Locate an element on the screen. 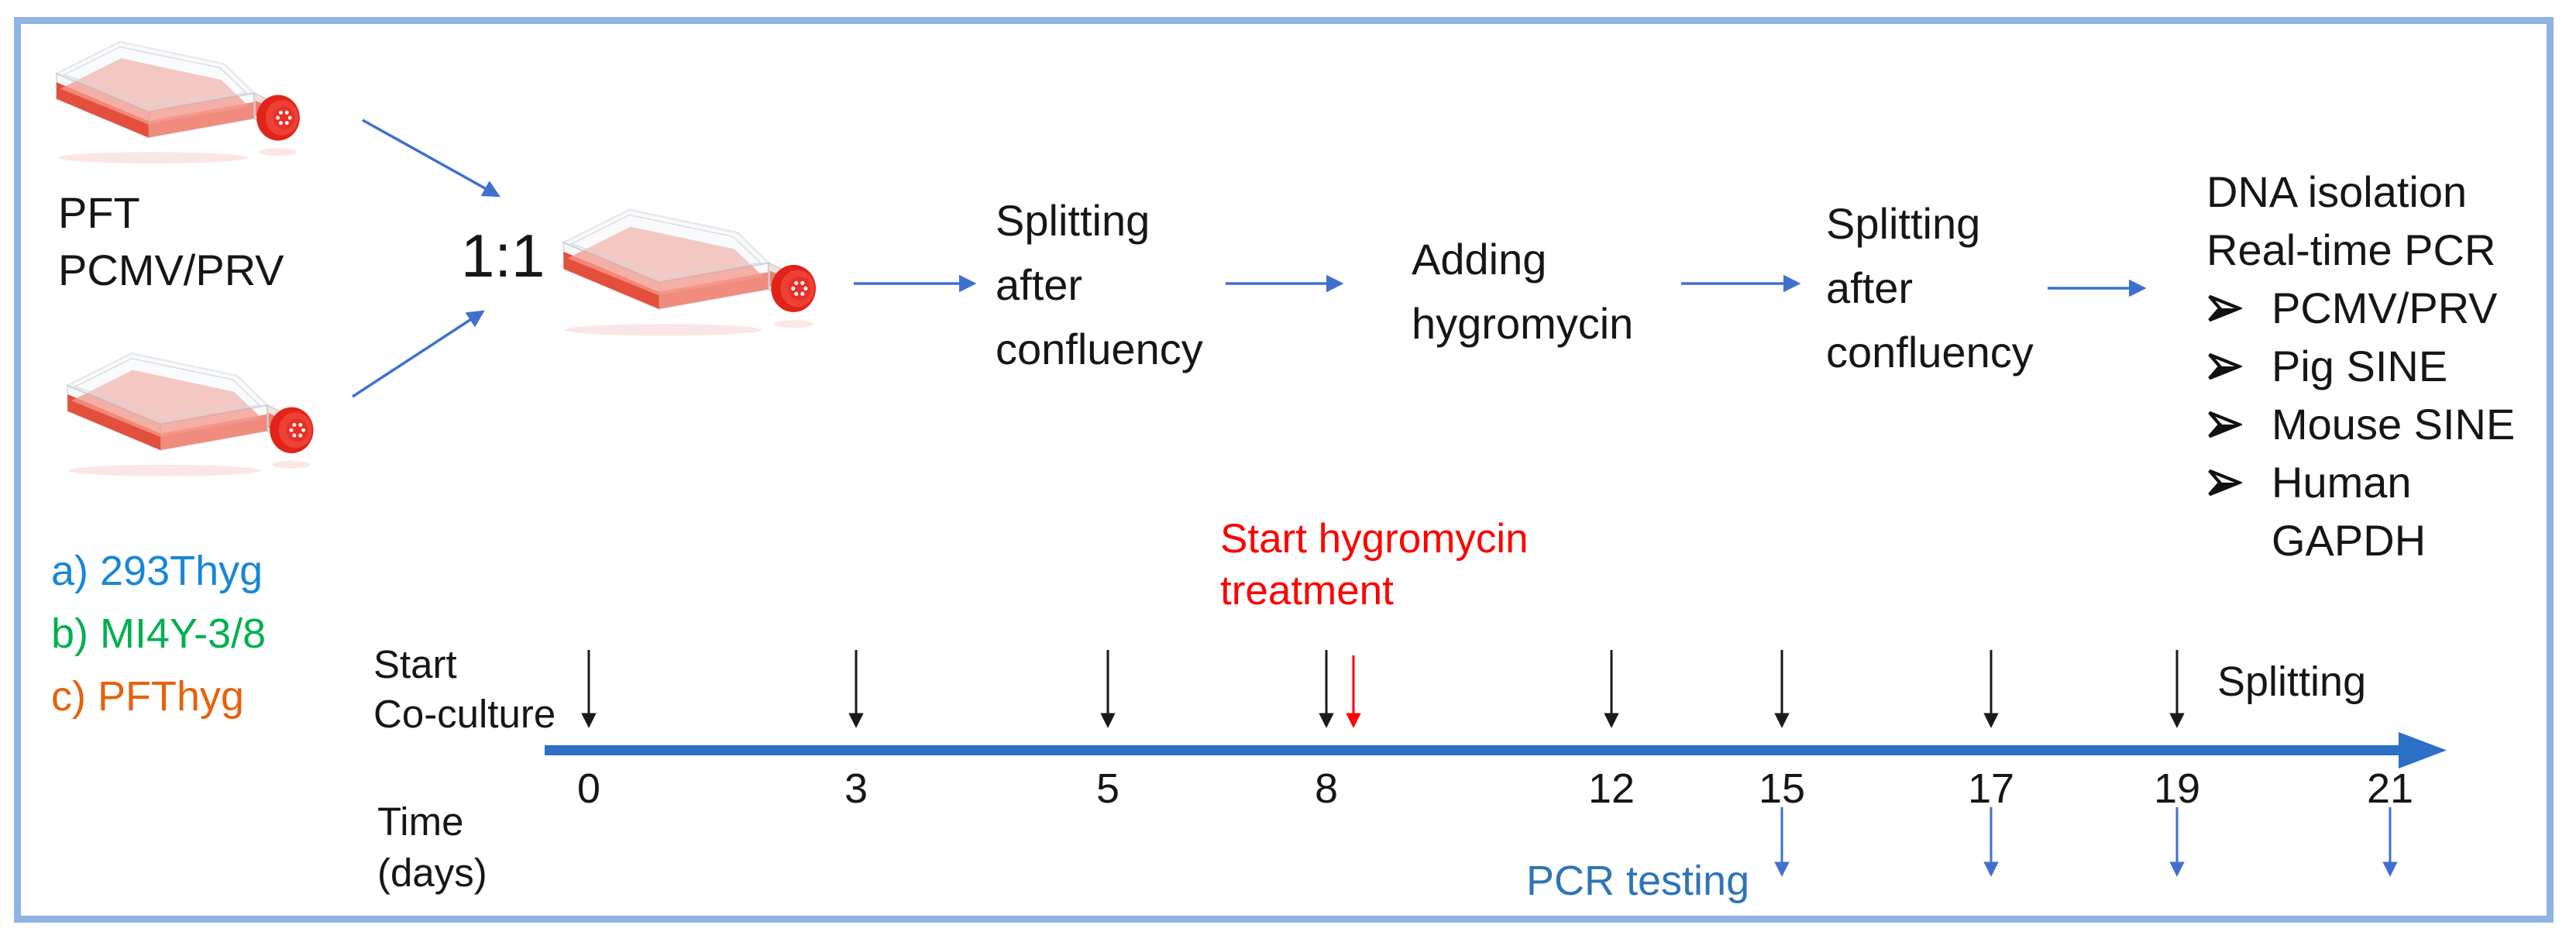 Image resolution: width=2576 pixels, height=949 pixels. analysis-bullet-pcmv-prv-text: PCMV/PRV is located at coordinates (2385, 308).